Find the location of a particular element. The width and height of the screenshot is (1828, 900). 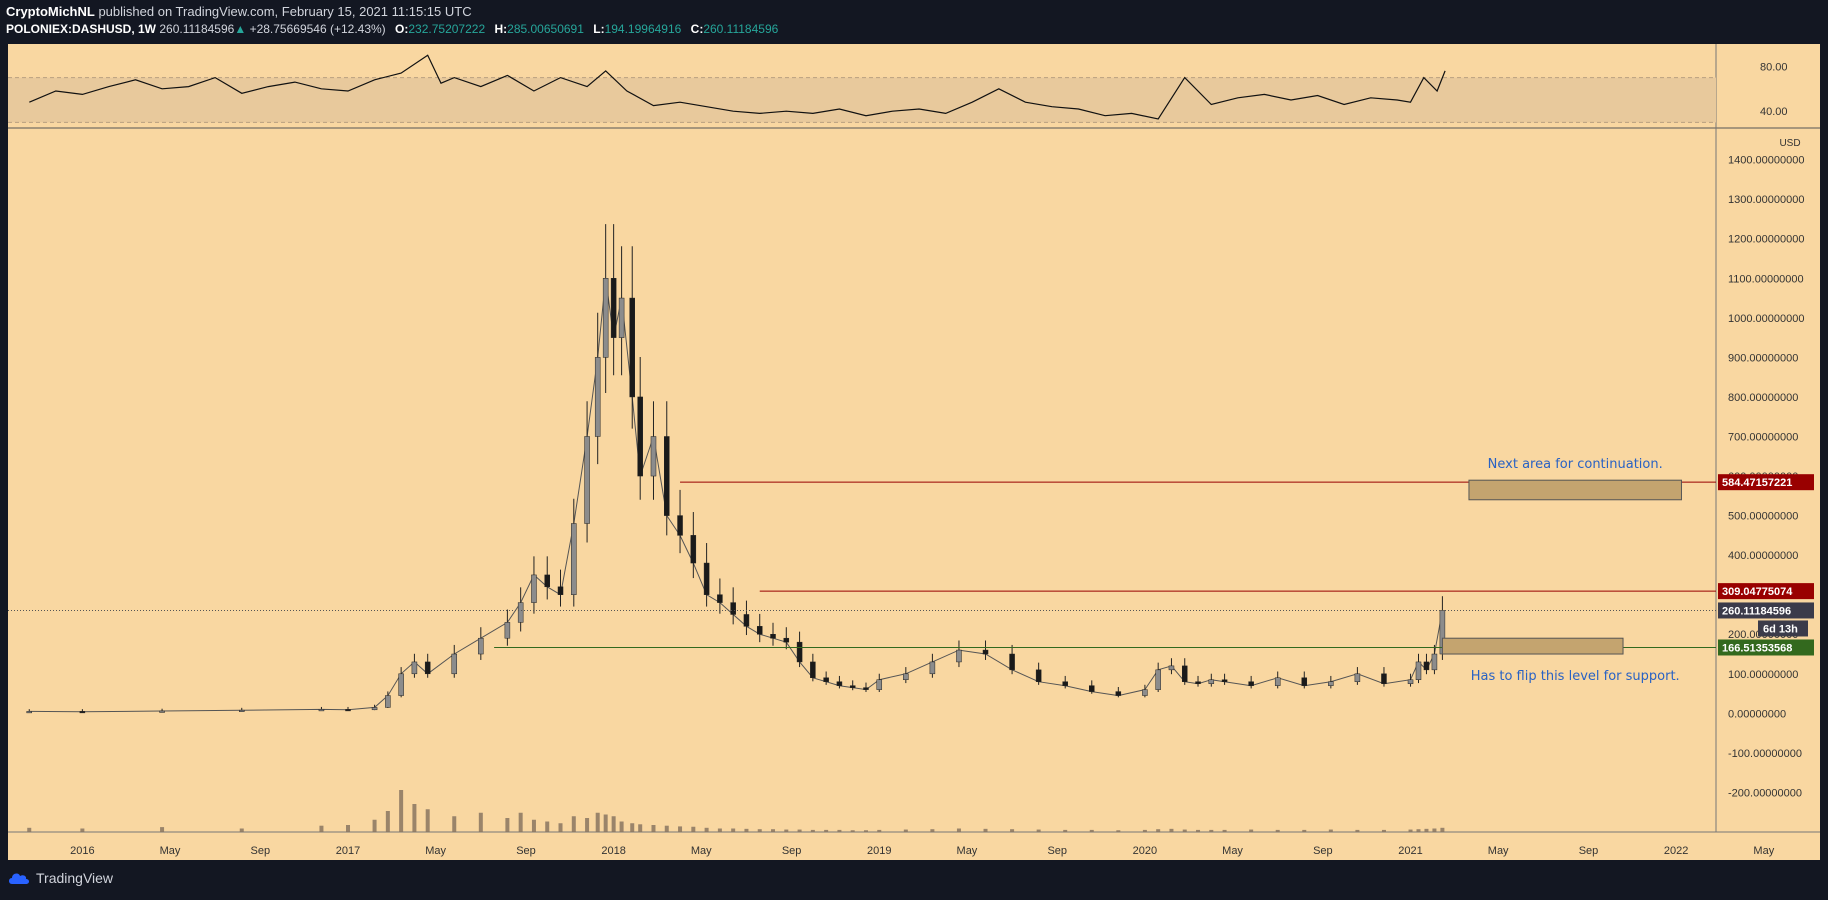

price-tick-label: 1300.00000000 is located at coordinates (1766, 200).